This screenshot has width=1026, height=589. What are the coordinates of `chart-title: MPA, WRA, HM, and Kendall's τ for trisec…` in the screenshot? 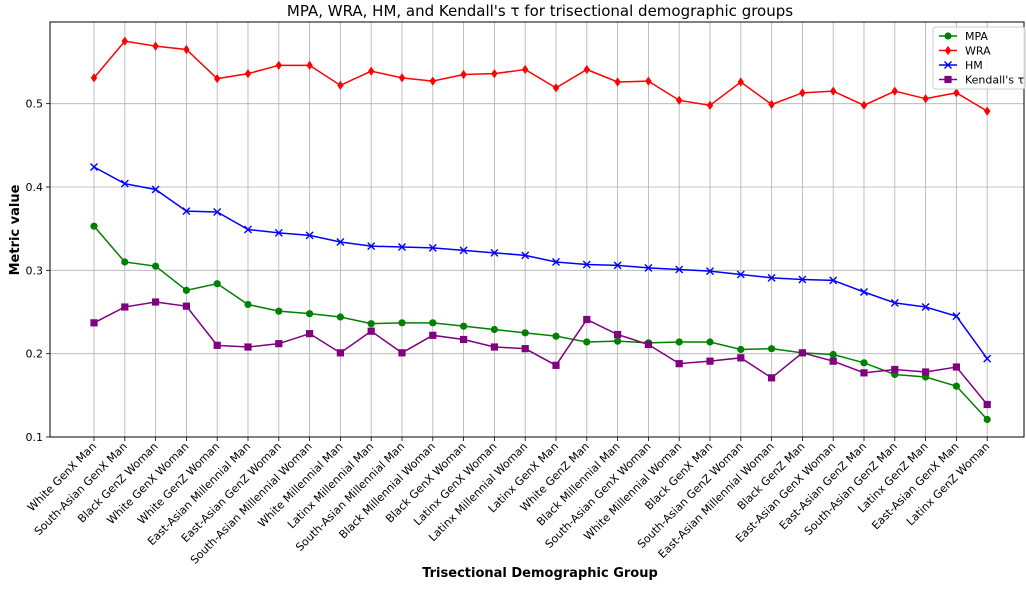 It's located at (540, 11).